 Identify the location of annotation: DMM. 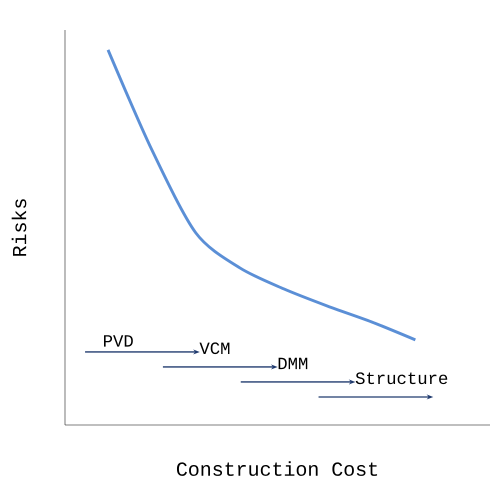
(293, 364).